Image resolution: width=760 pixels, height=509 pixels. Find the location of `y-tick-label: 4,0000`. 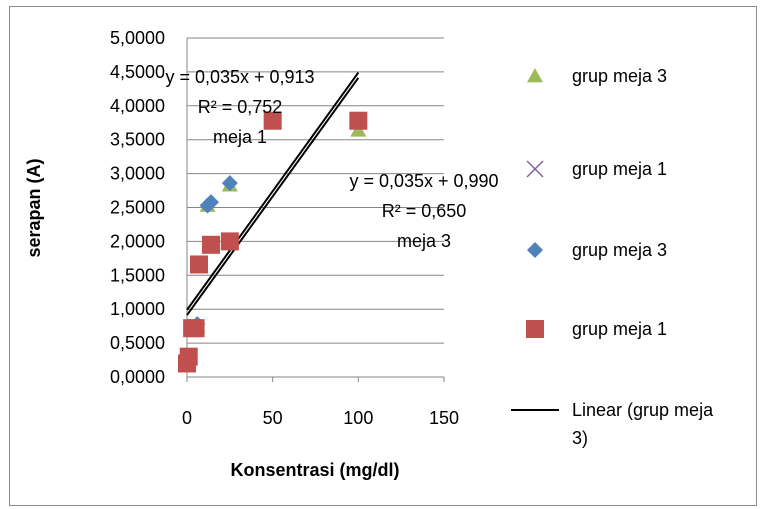

y-tick-label: 4,0000 is located at coordinates (137, 106).